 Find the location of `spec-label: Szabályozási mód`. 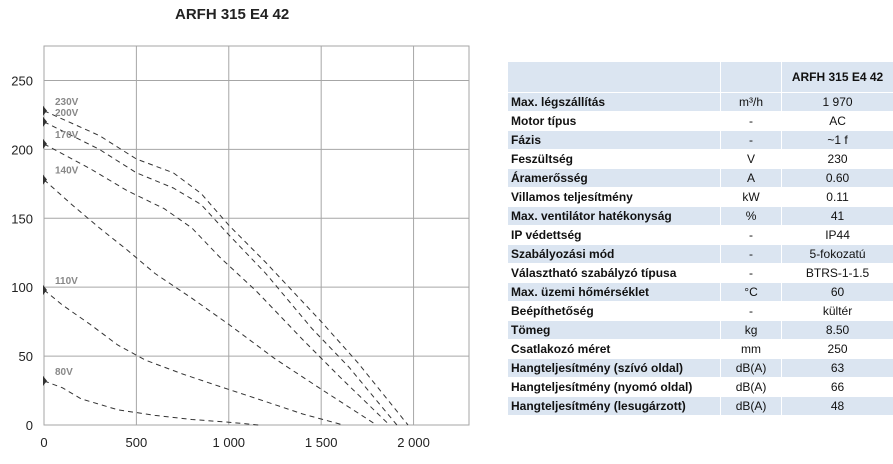

spec-label: Szabályozási mód is located at coordinates (614, 254).